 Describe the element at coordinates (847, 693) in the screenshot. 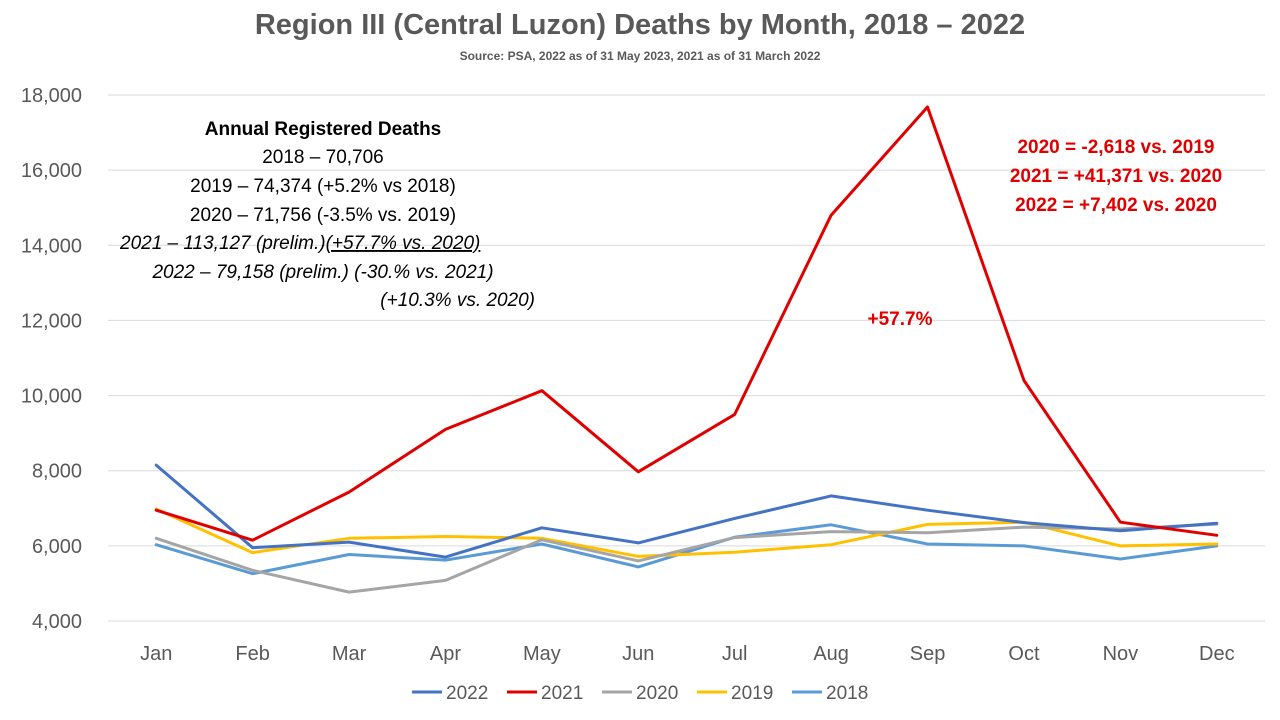

I see `legend-label-2018: 2018` at that location.